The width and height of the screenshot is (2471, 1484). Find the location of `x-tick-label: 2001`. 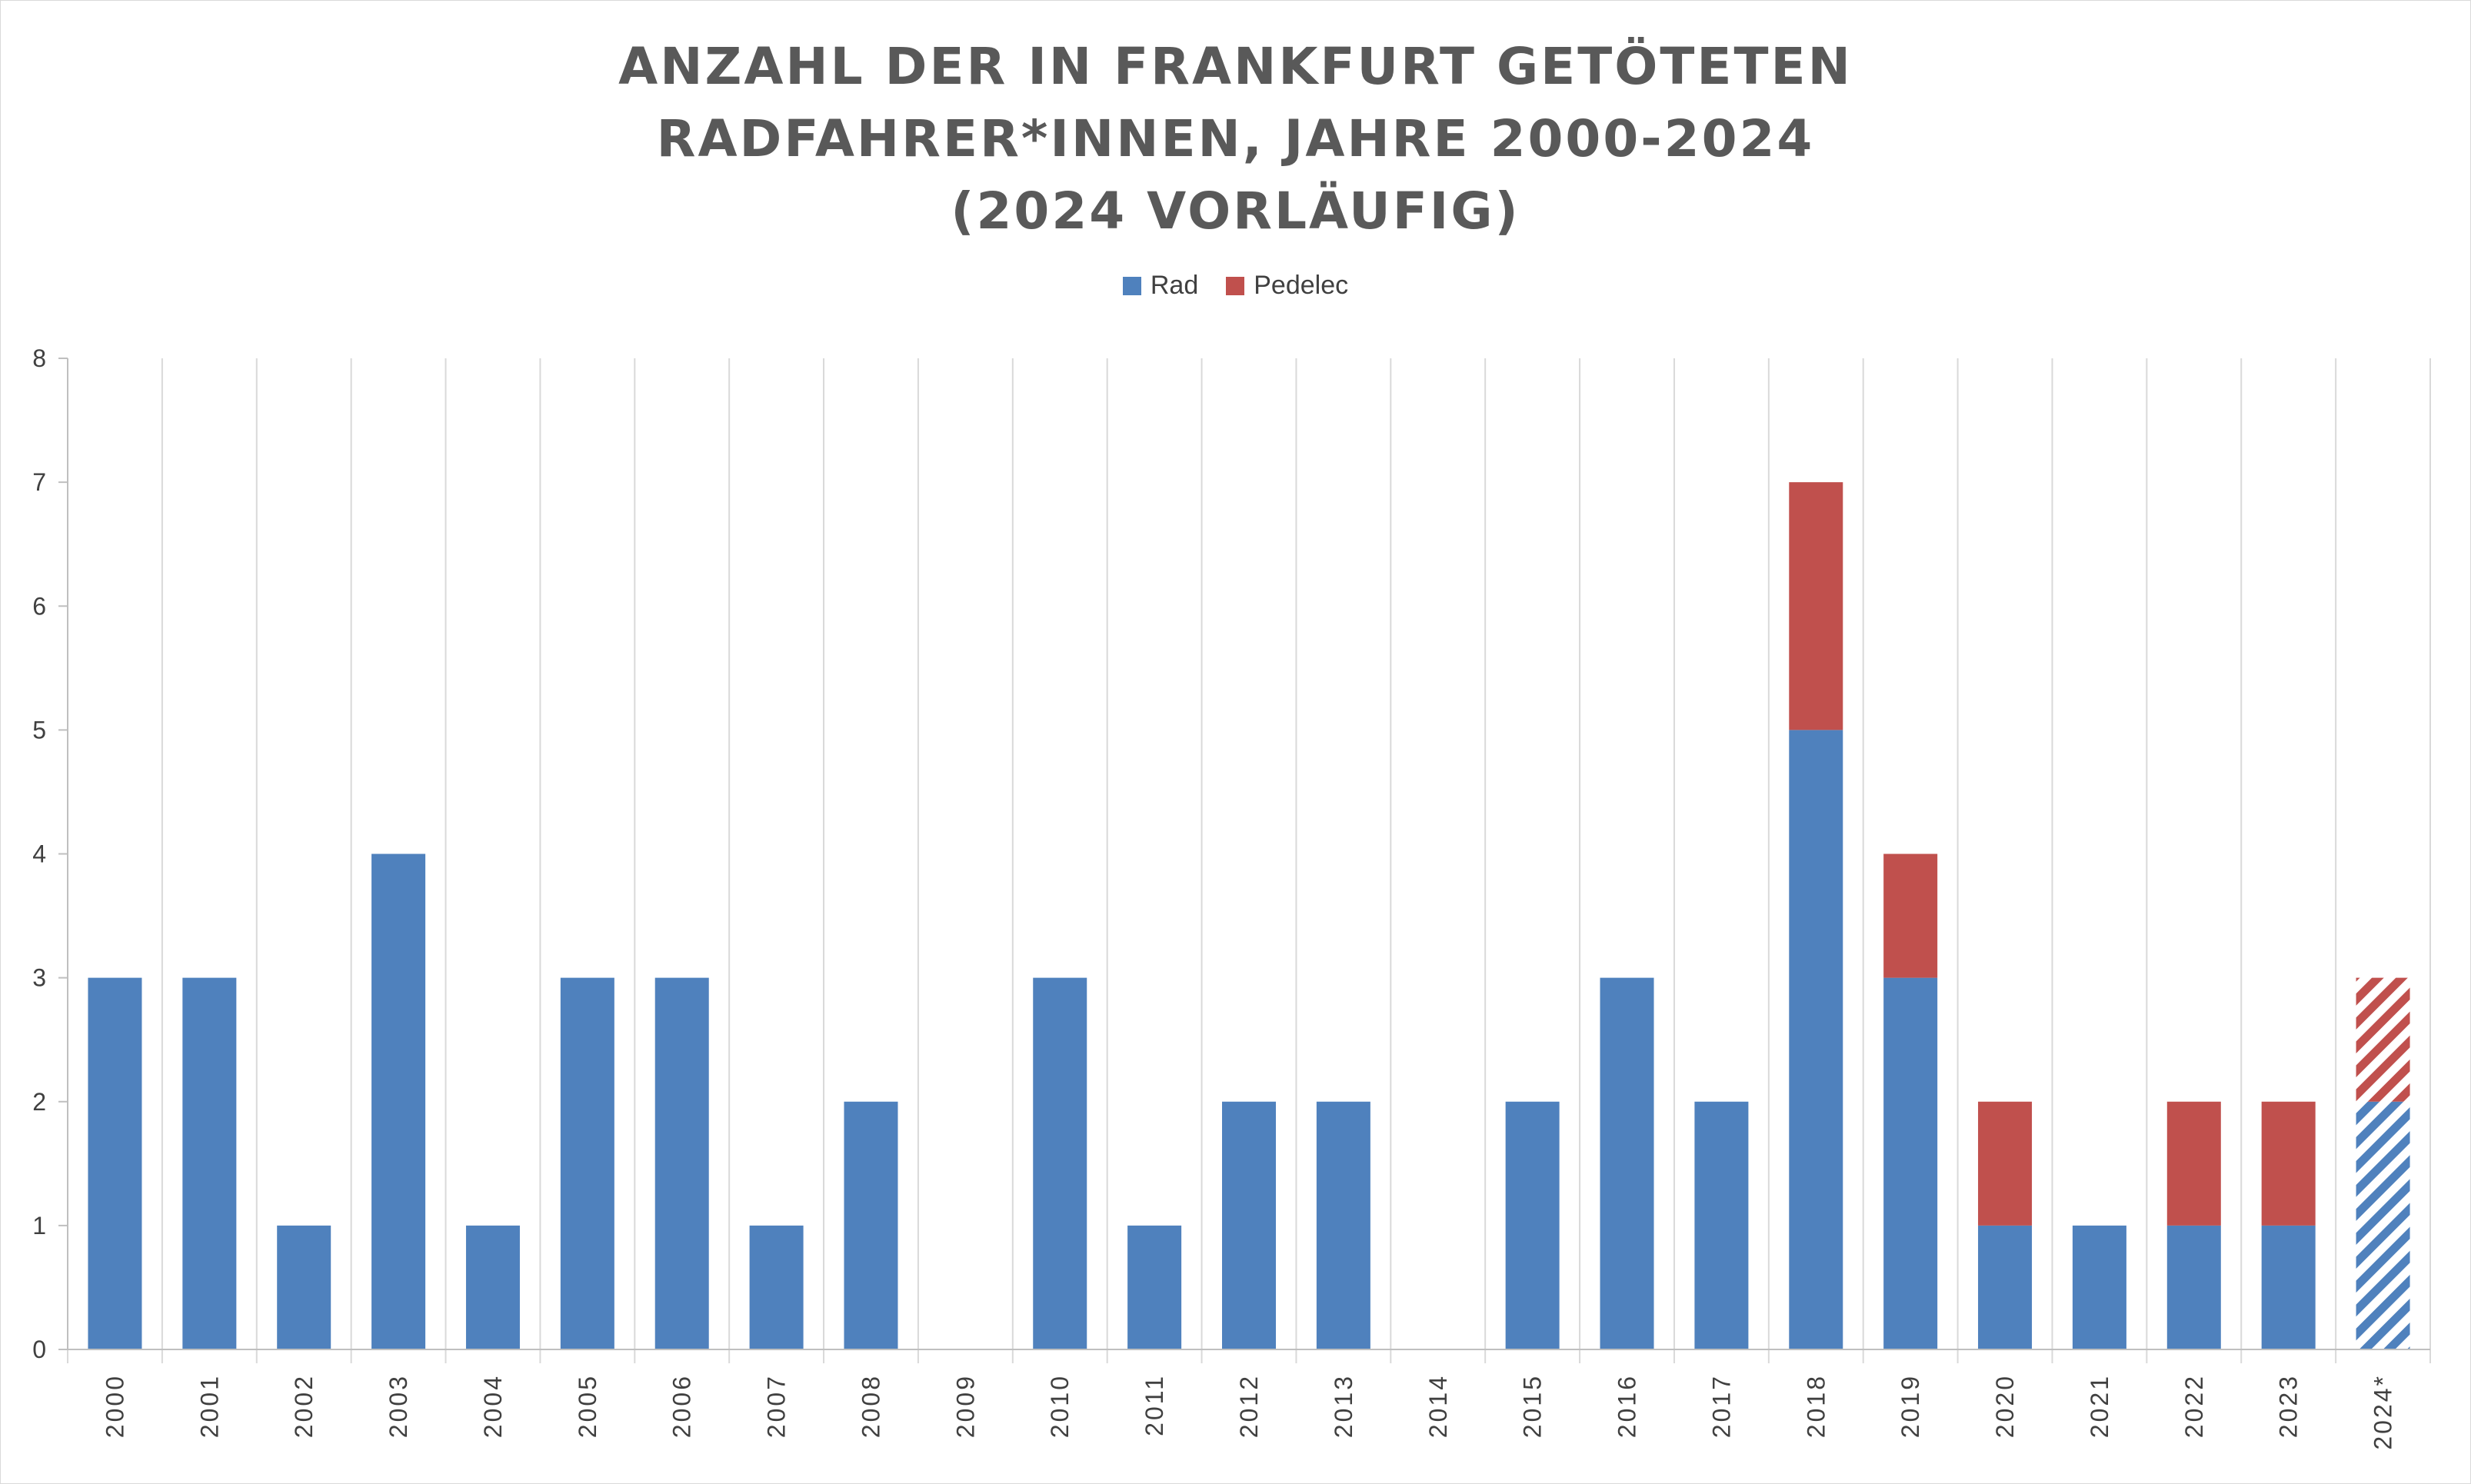

x-tick-label: 2001 is located at coordinates (209, 1406).